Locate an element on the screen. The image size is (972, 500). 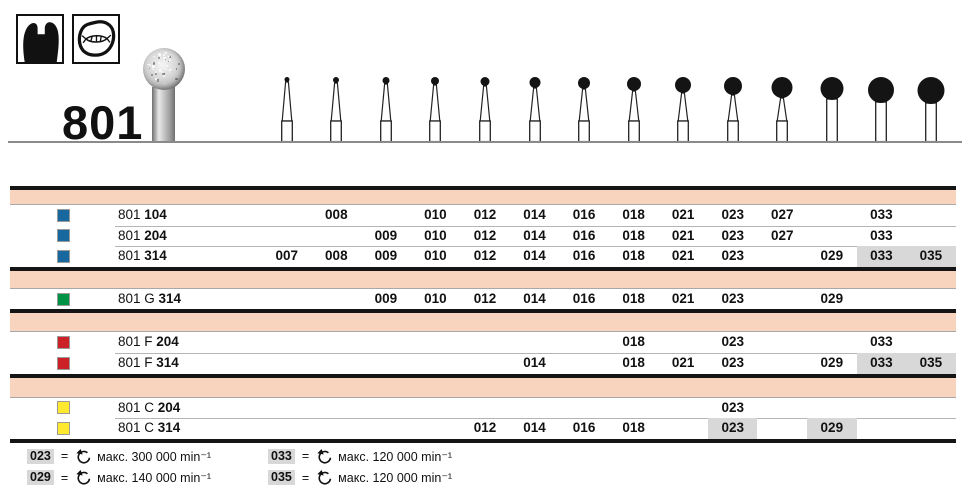
row-label-series: 801 is located at coordinates (131, 214).